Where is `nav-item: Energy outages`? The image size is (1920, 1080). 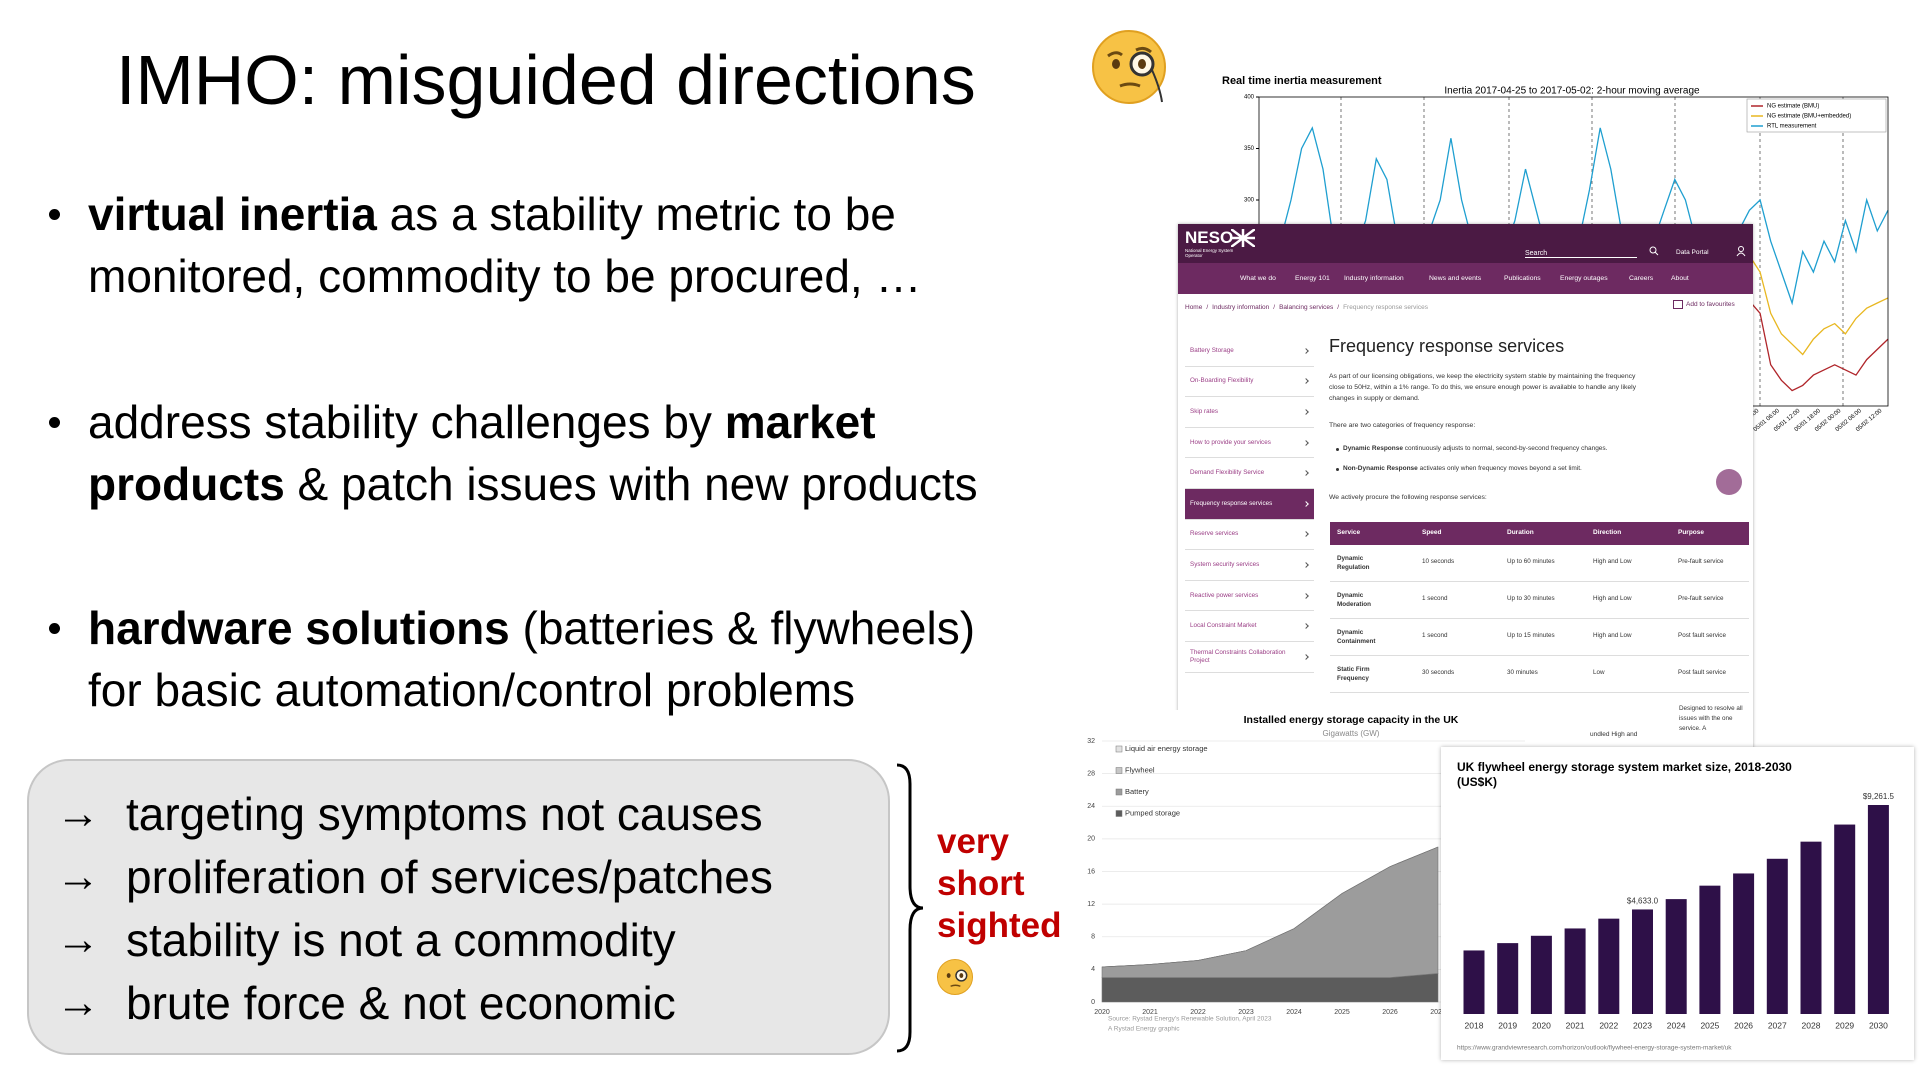 nav-item: Energy outages is located at coordinates (1584, 278).